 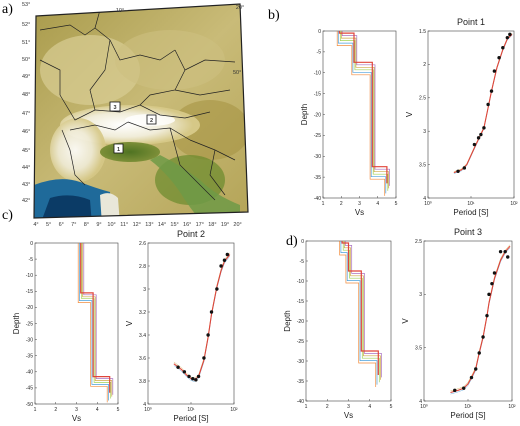 What do you see at coordinates (29, 340) in the screenshot?
I see `y-tick-label: -30` at bounding box center [29, 340].